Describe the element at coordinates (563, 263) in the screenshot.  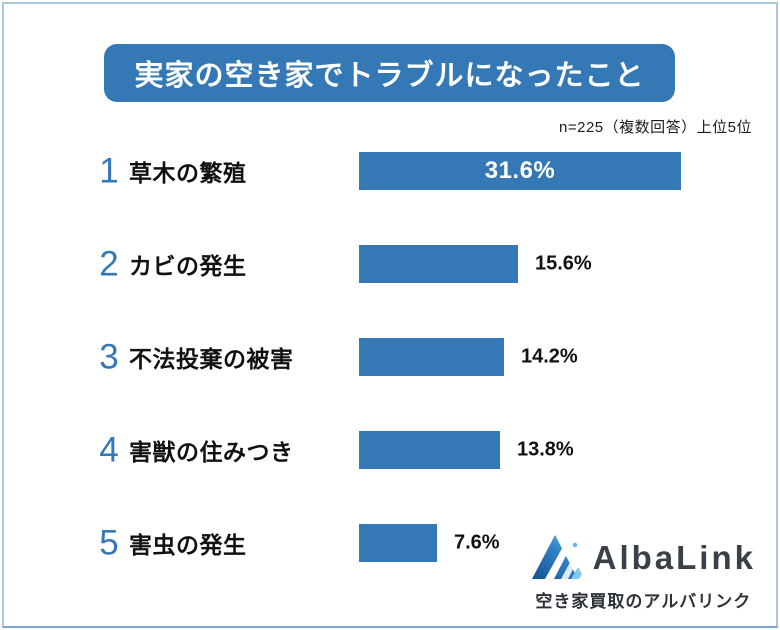
I see `value-label: 15.6%` at that location.